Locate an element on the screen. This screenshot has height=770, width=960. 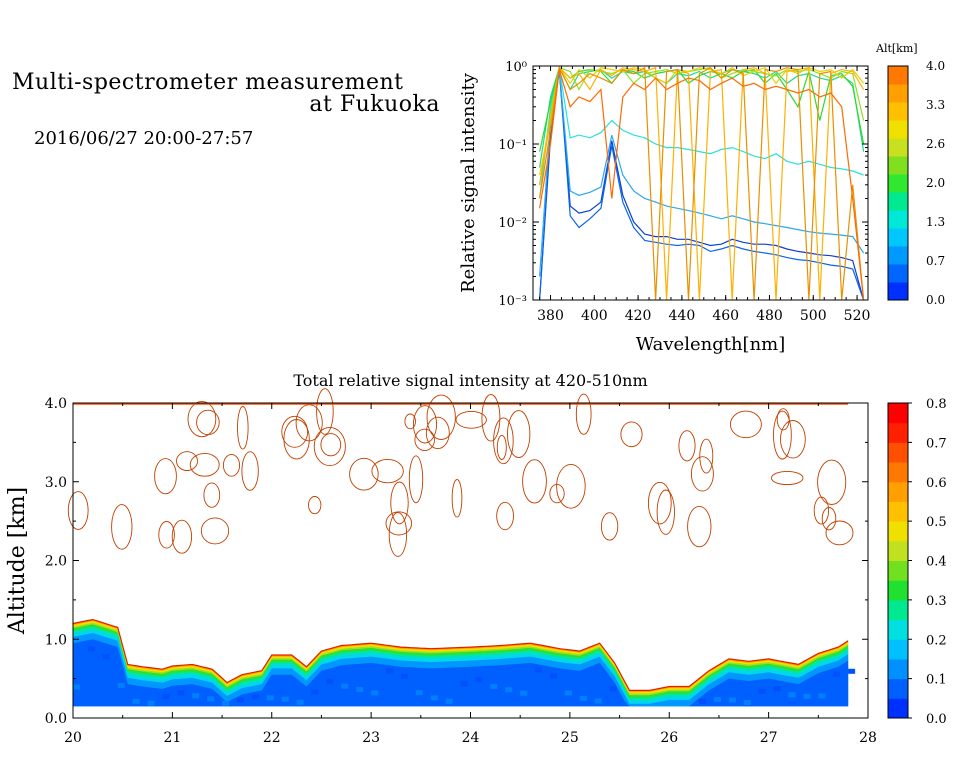
y-tick-label: 1.0 is located at coordinates (56, 640).